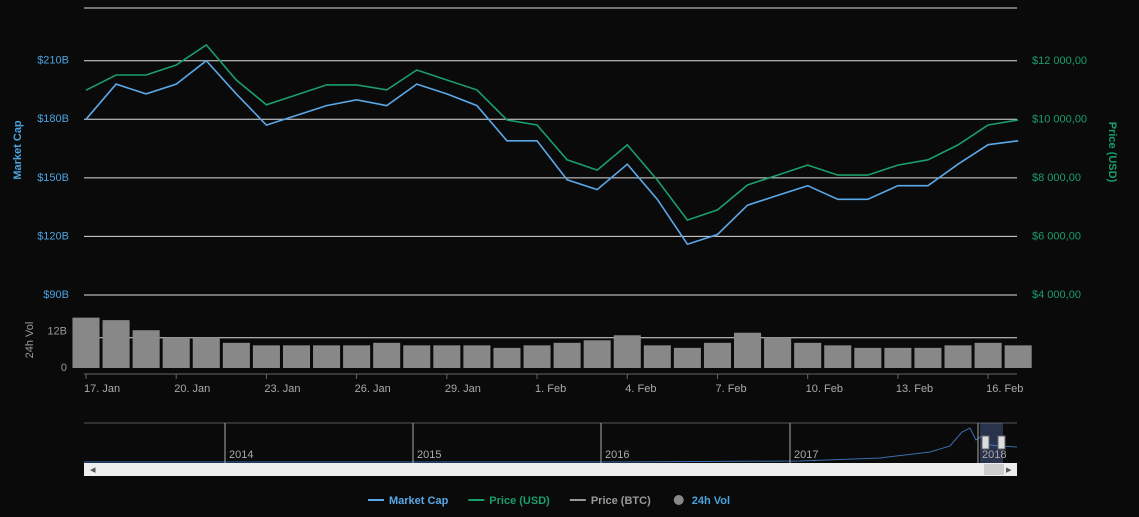  I want to click on y2-tick-label: $4 000,00, so click(1056, 295).